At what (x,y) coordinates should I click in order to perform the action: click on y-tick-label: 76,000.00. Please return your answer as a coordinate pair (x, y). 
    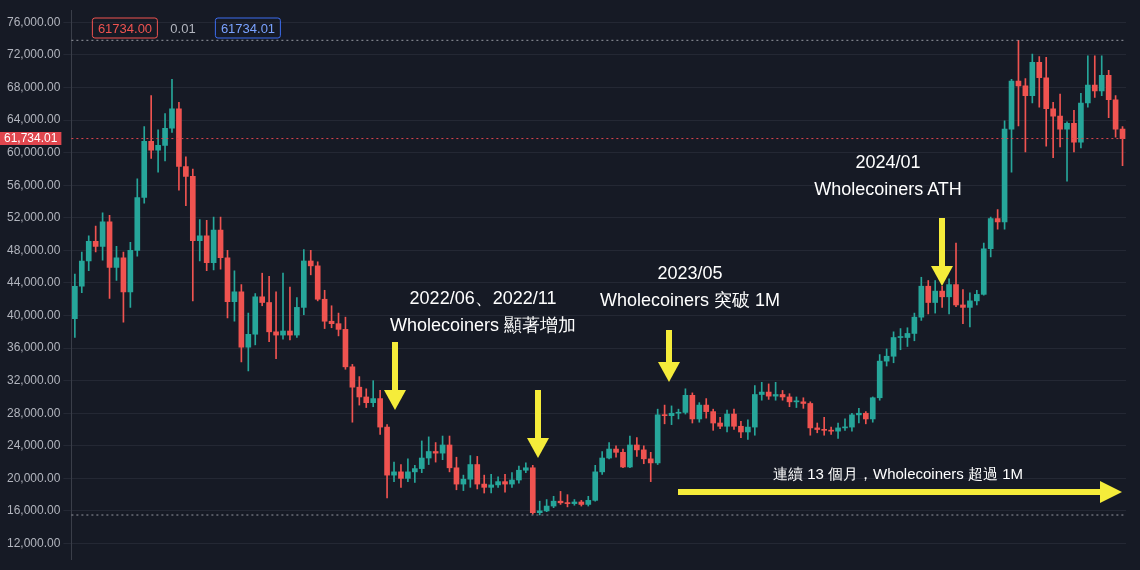
    Looking at the image, I should click on (33, 21).